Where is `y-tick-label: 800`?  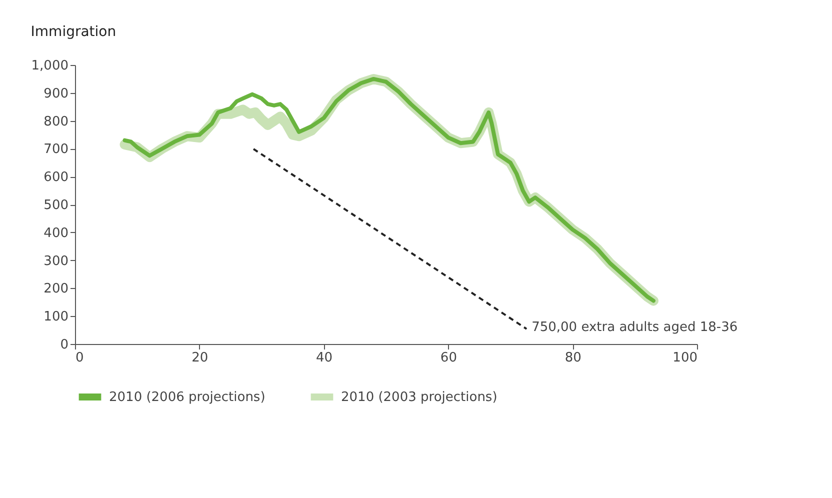 y-tick-label: 800 is located at coordinates (56, 122).